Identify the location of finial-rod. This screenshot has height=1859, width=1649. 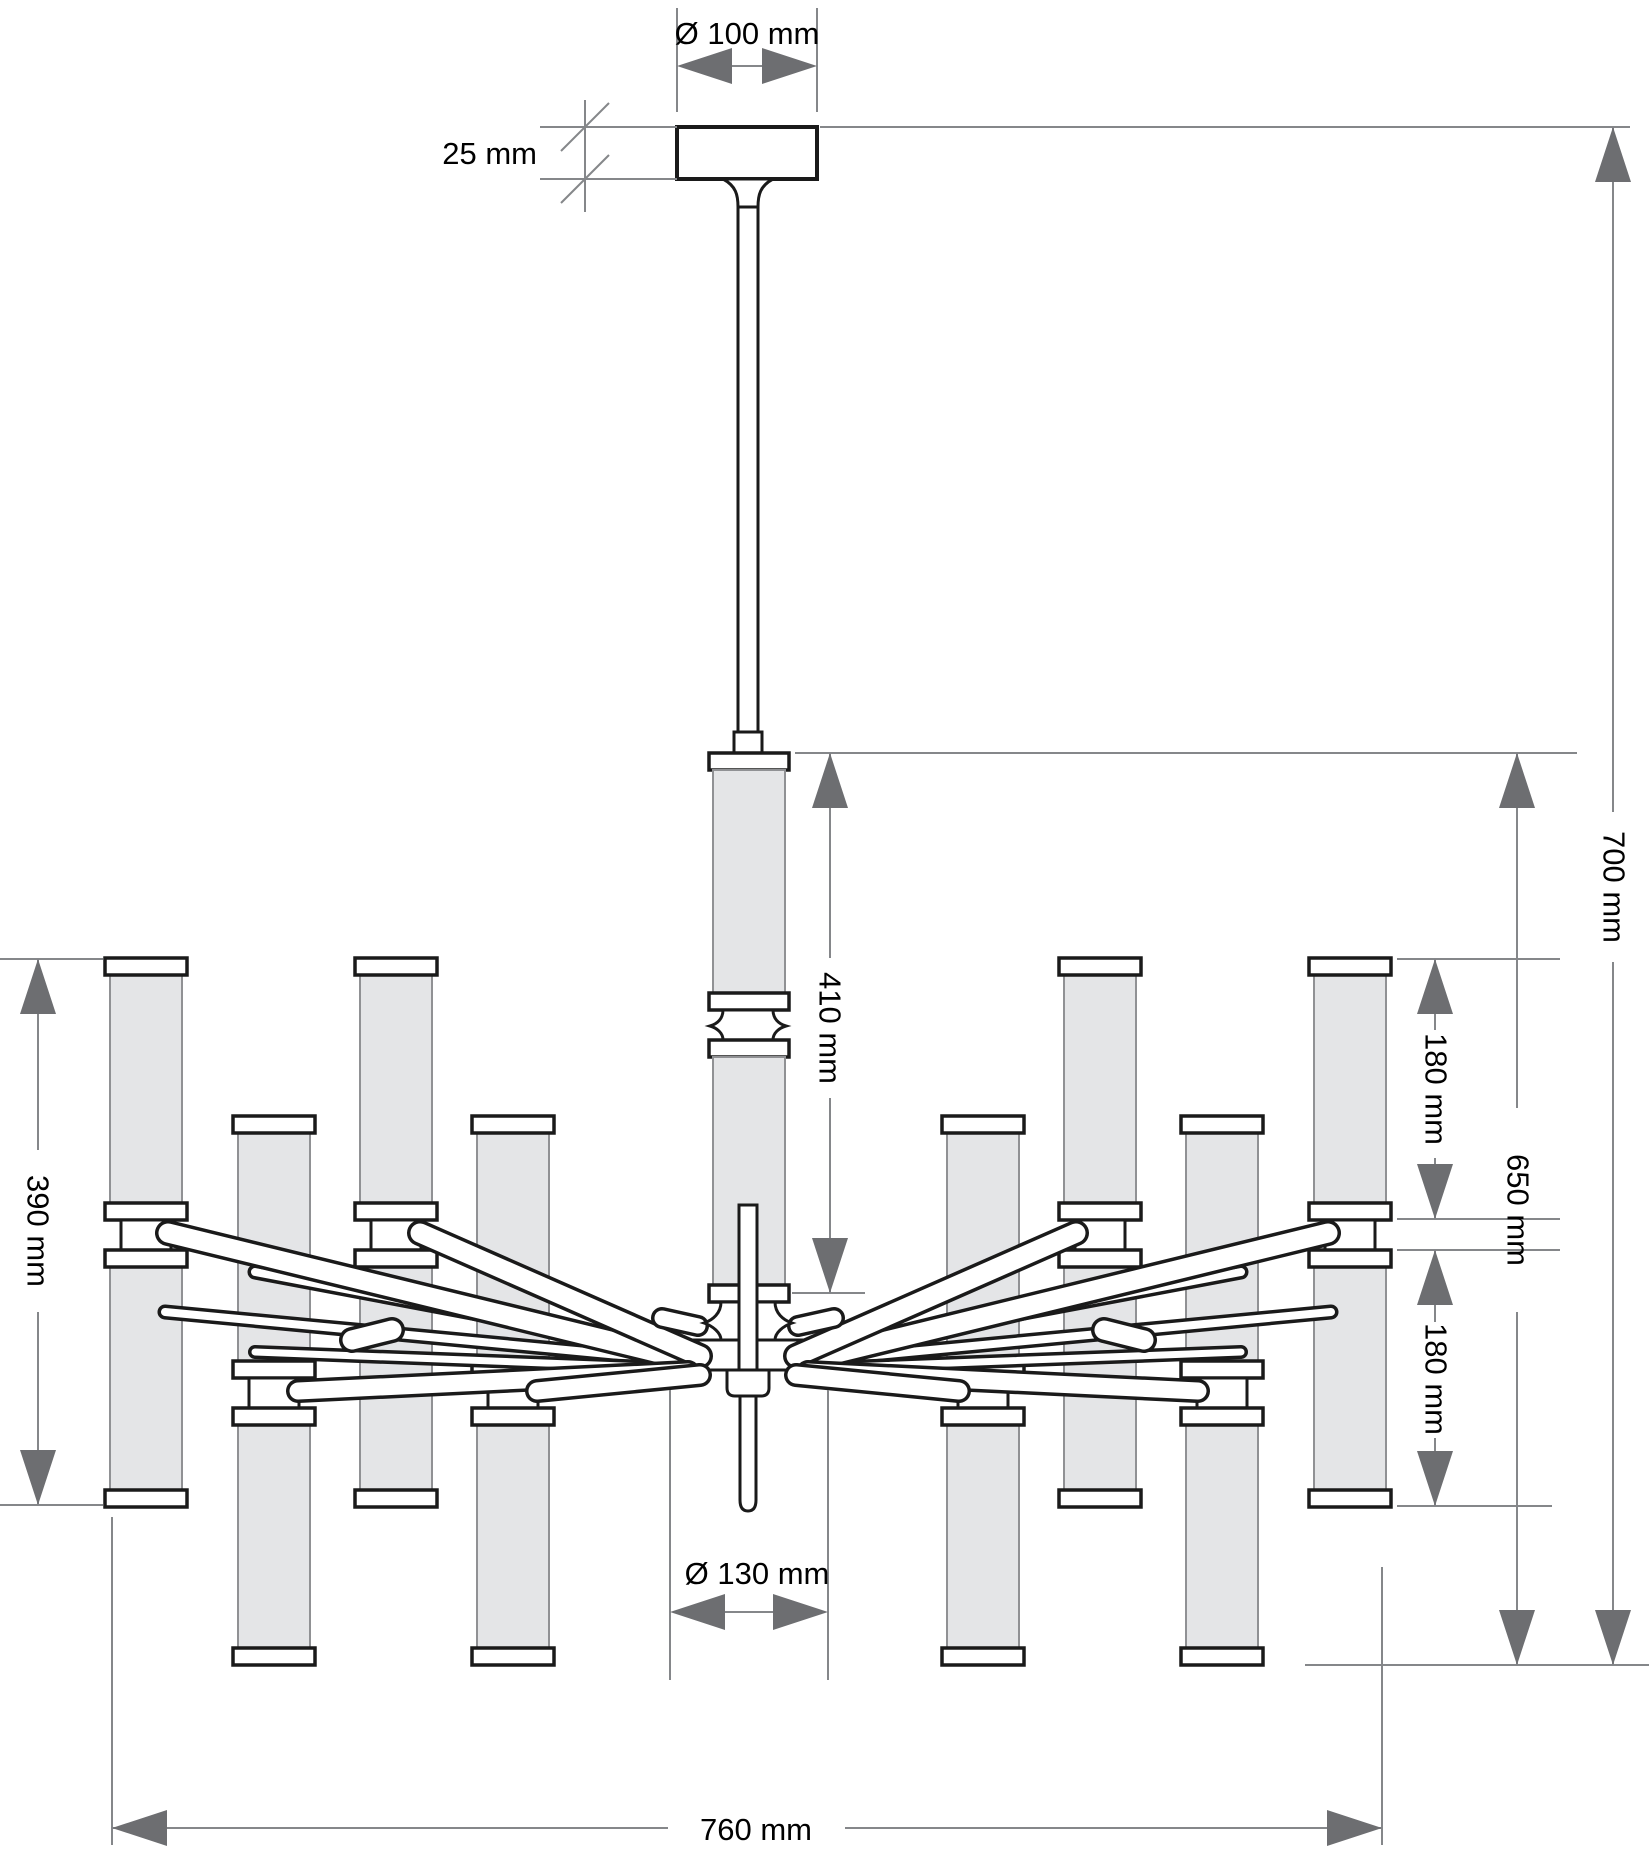
(748, 1453).